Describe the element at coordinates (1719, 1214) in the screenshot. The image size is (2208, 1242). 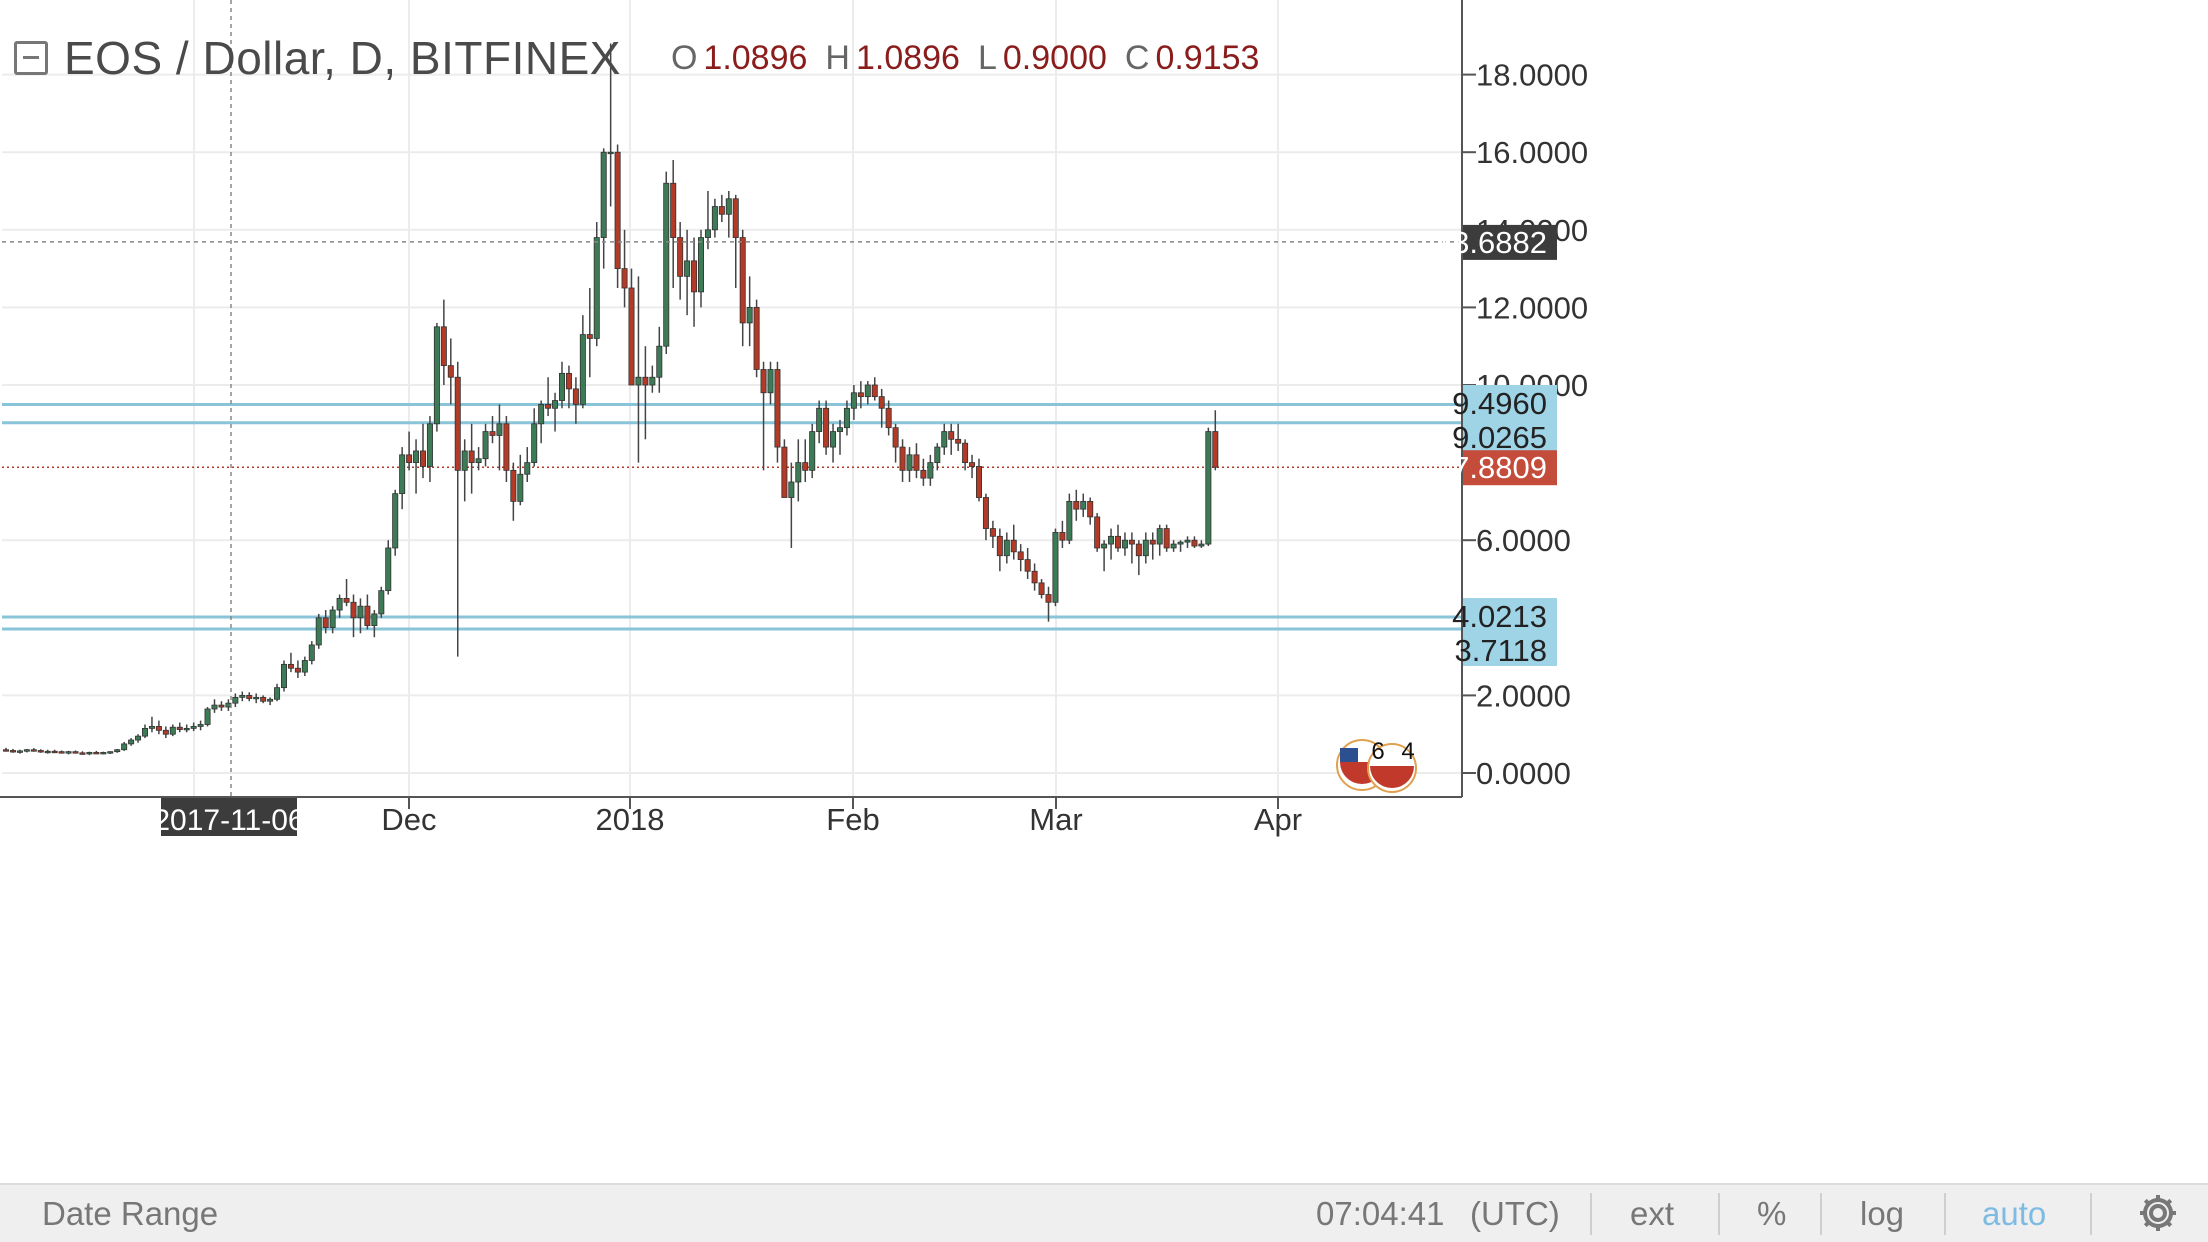
I see `separator` at that location.